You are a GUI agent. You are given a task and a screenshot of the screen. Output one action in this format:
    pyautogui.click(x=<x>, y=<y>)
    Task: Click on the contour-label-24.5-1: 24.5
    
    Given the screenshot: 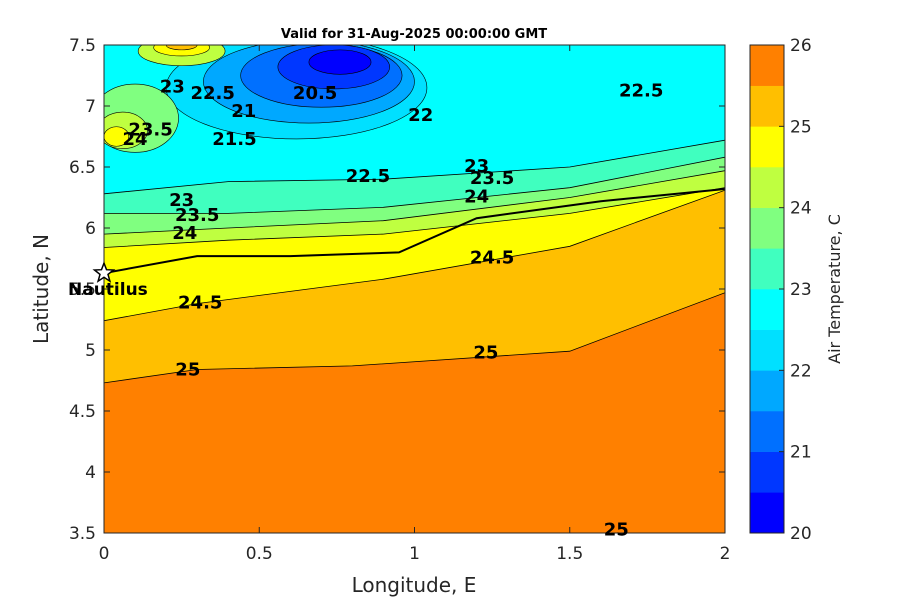 What is the action you would take?
    pyautogui.click(x=492, y=258)
    